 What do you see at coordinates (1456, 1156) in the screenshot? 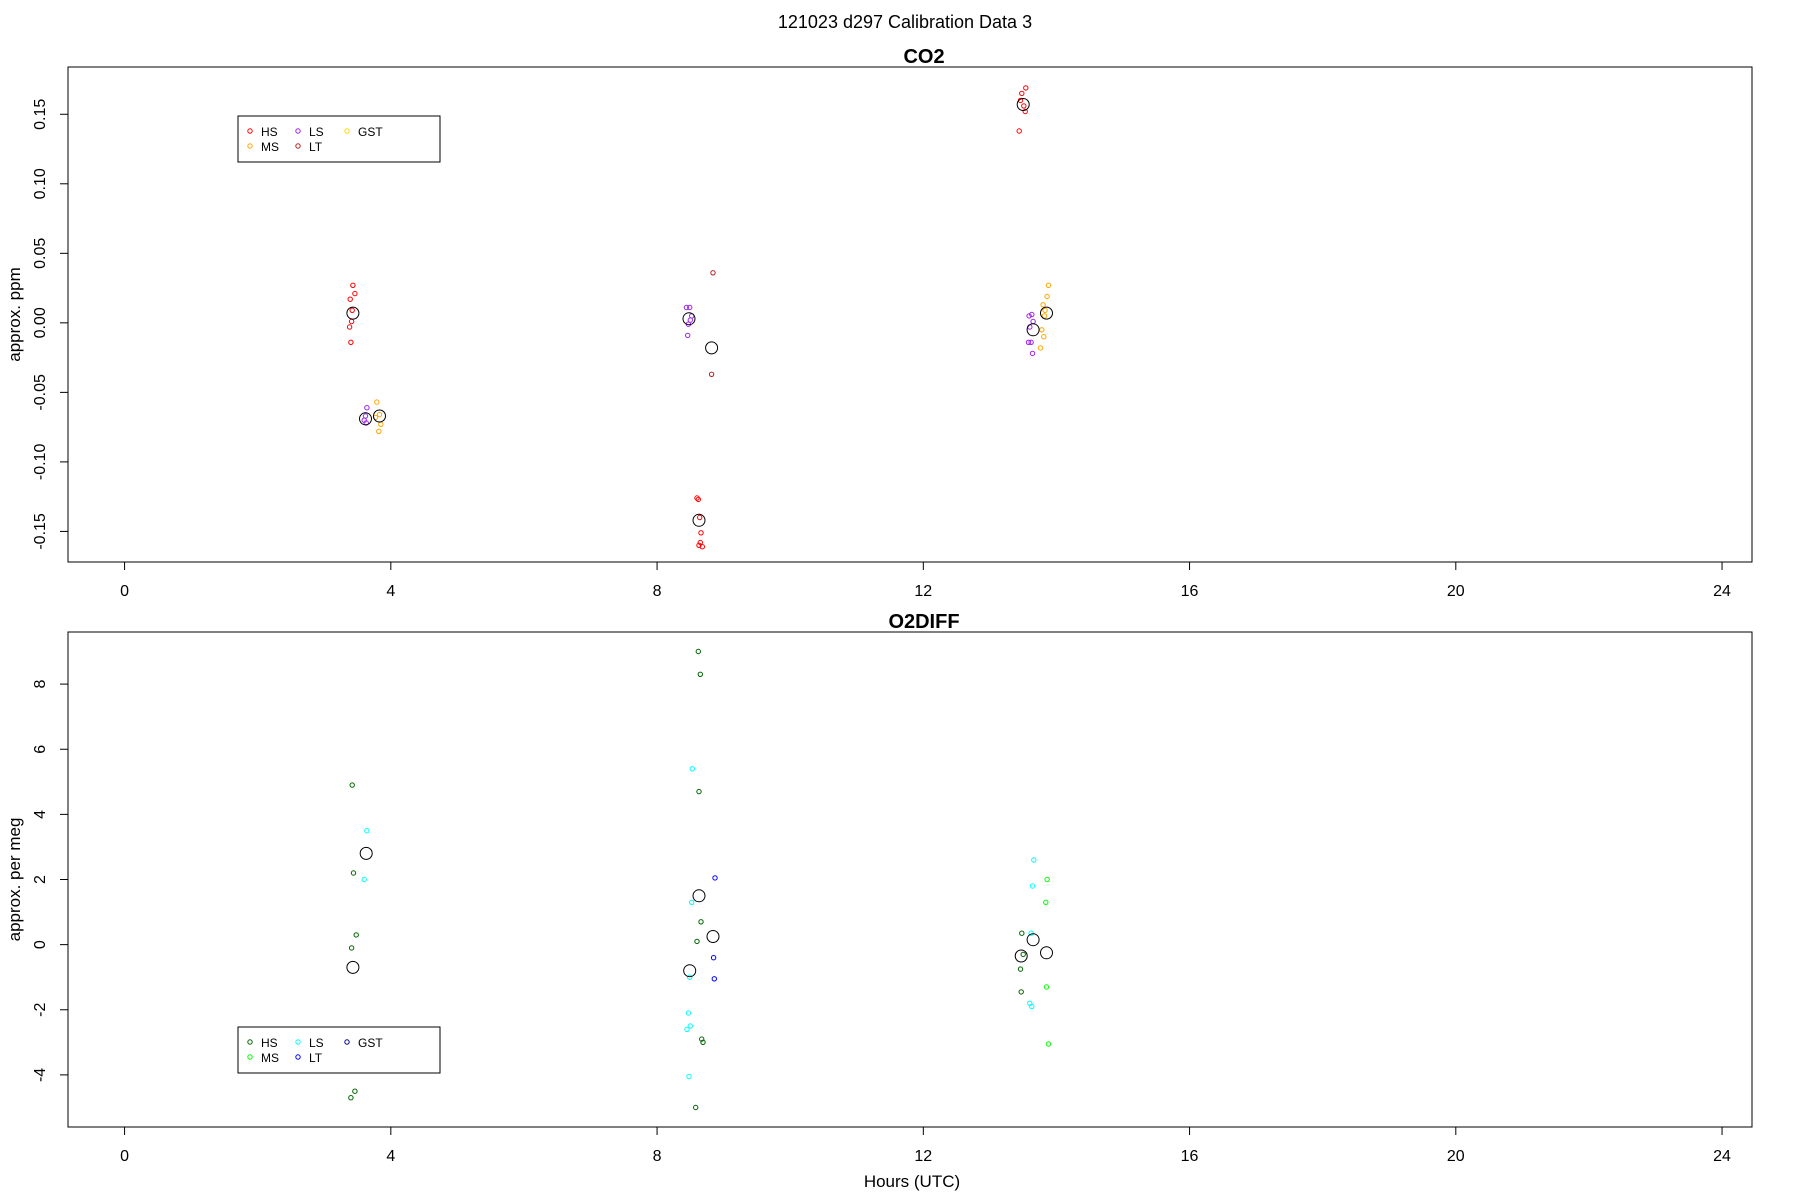
I see `chart-o2diff-x-tick-label: 20` at bounding box center [1456, 1156].